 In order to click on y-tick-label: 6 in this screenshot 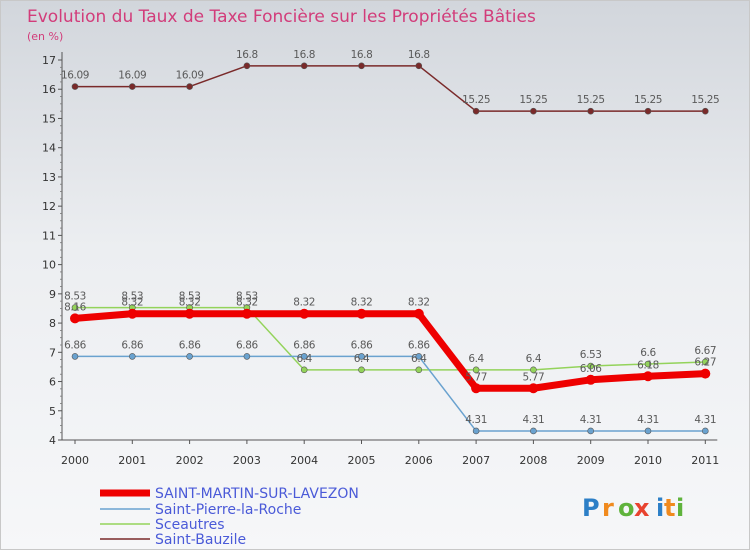, I will do `click(52, 382)`.